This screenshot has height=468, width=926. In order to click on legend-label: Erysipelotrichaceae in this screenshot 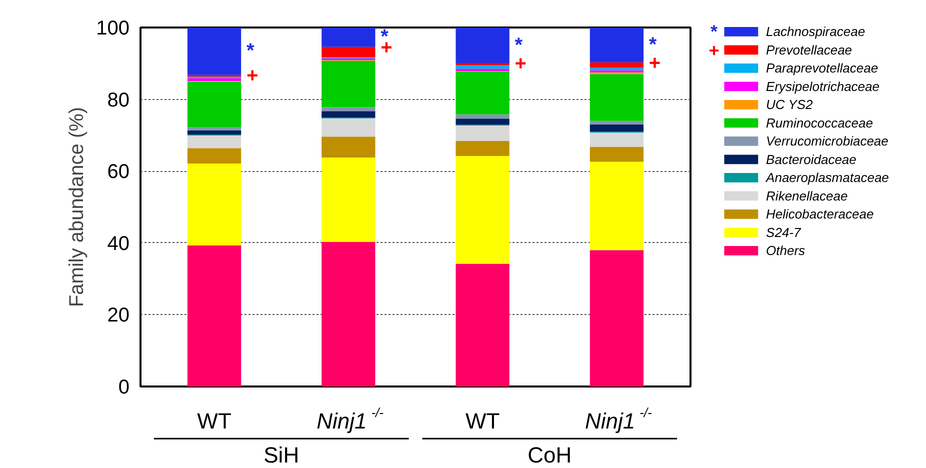, I will do `click(823, 86)`.